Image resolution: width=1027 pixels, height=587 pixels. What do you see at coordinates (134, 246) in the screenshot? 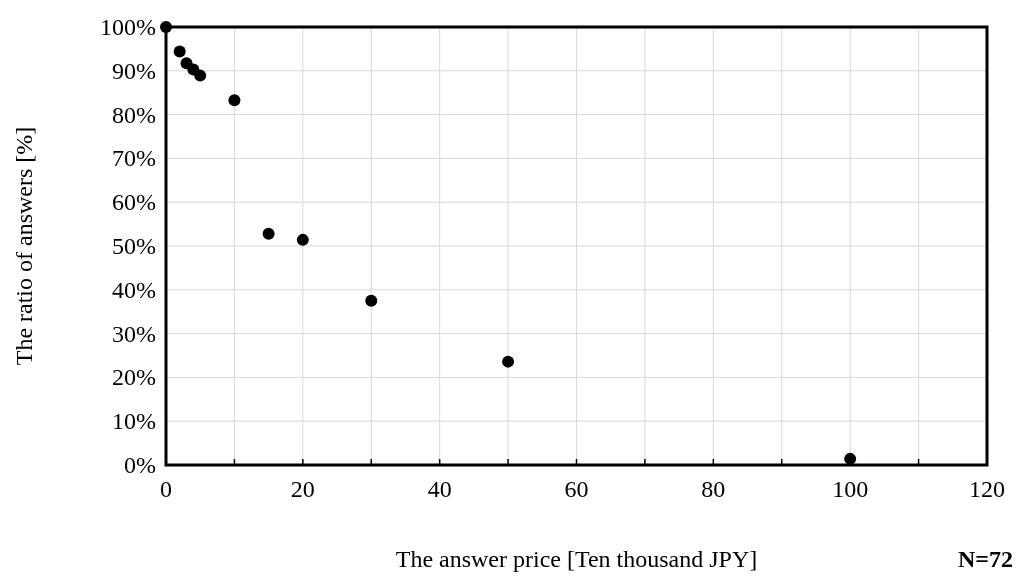
I see `y-tick-label: 50%` at bounding box center [134, 246].